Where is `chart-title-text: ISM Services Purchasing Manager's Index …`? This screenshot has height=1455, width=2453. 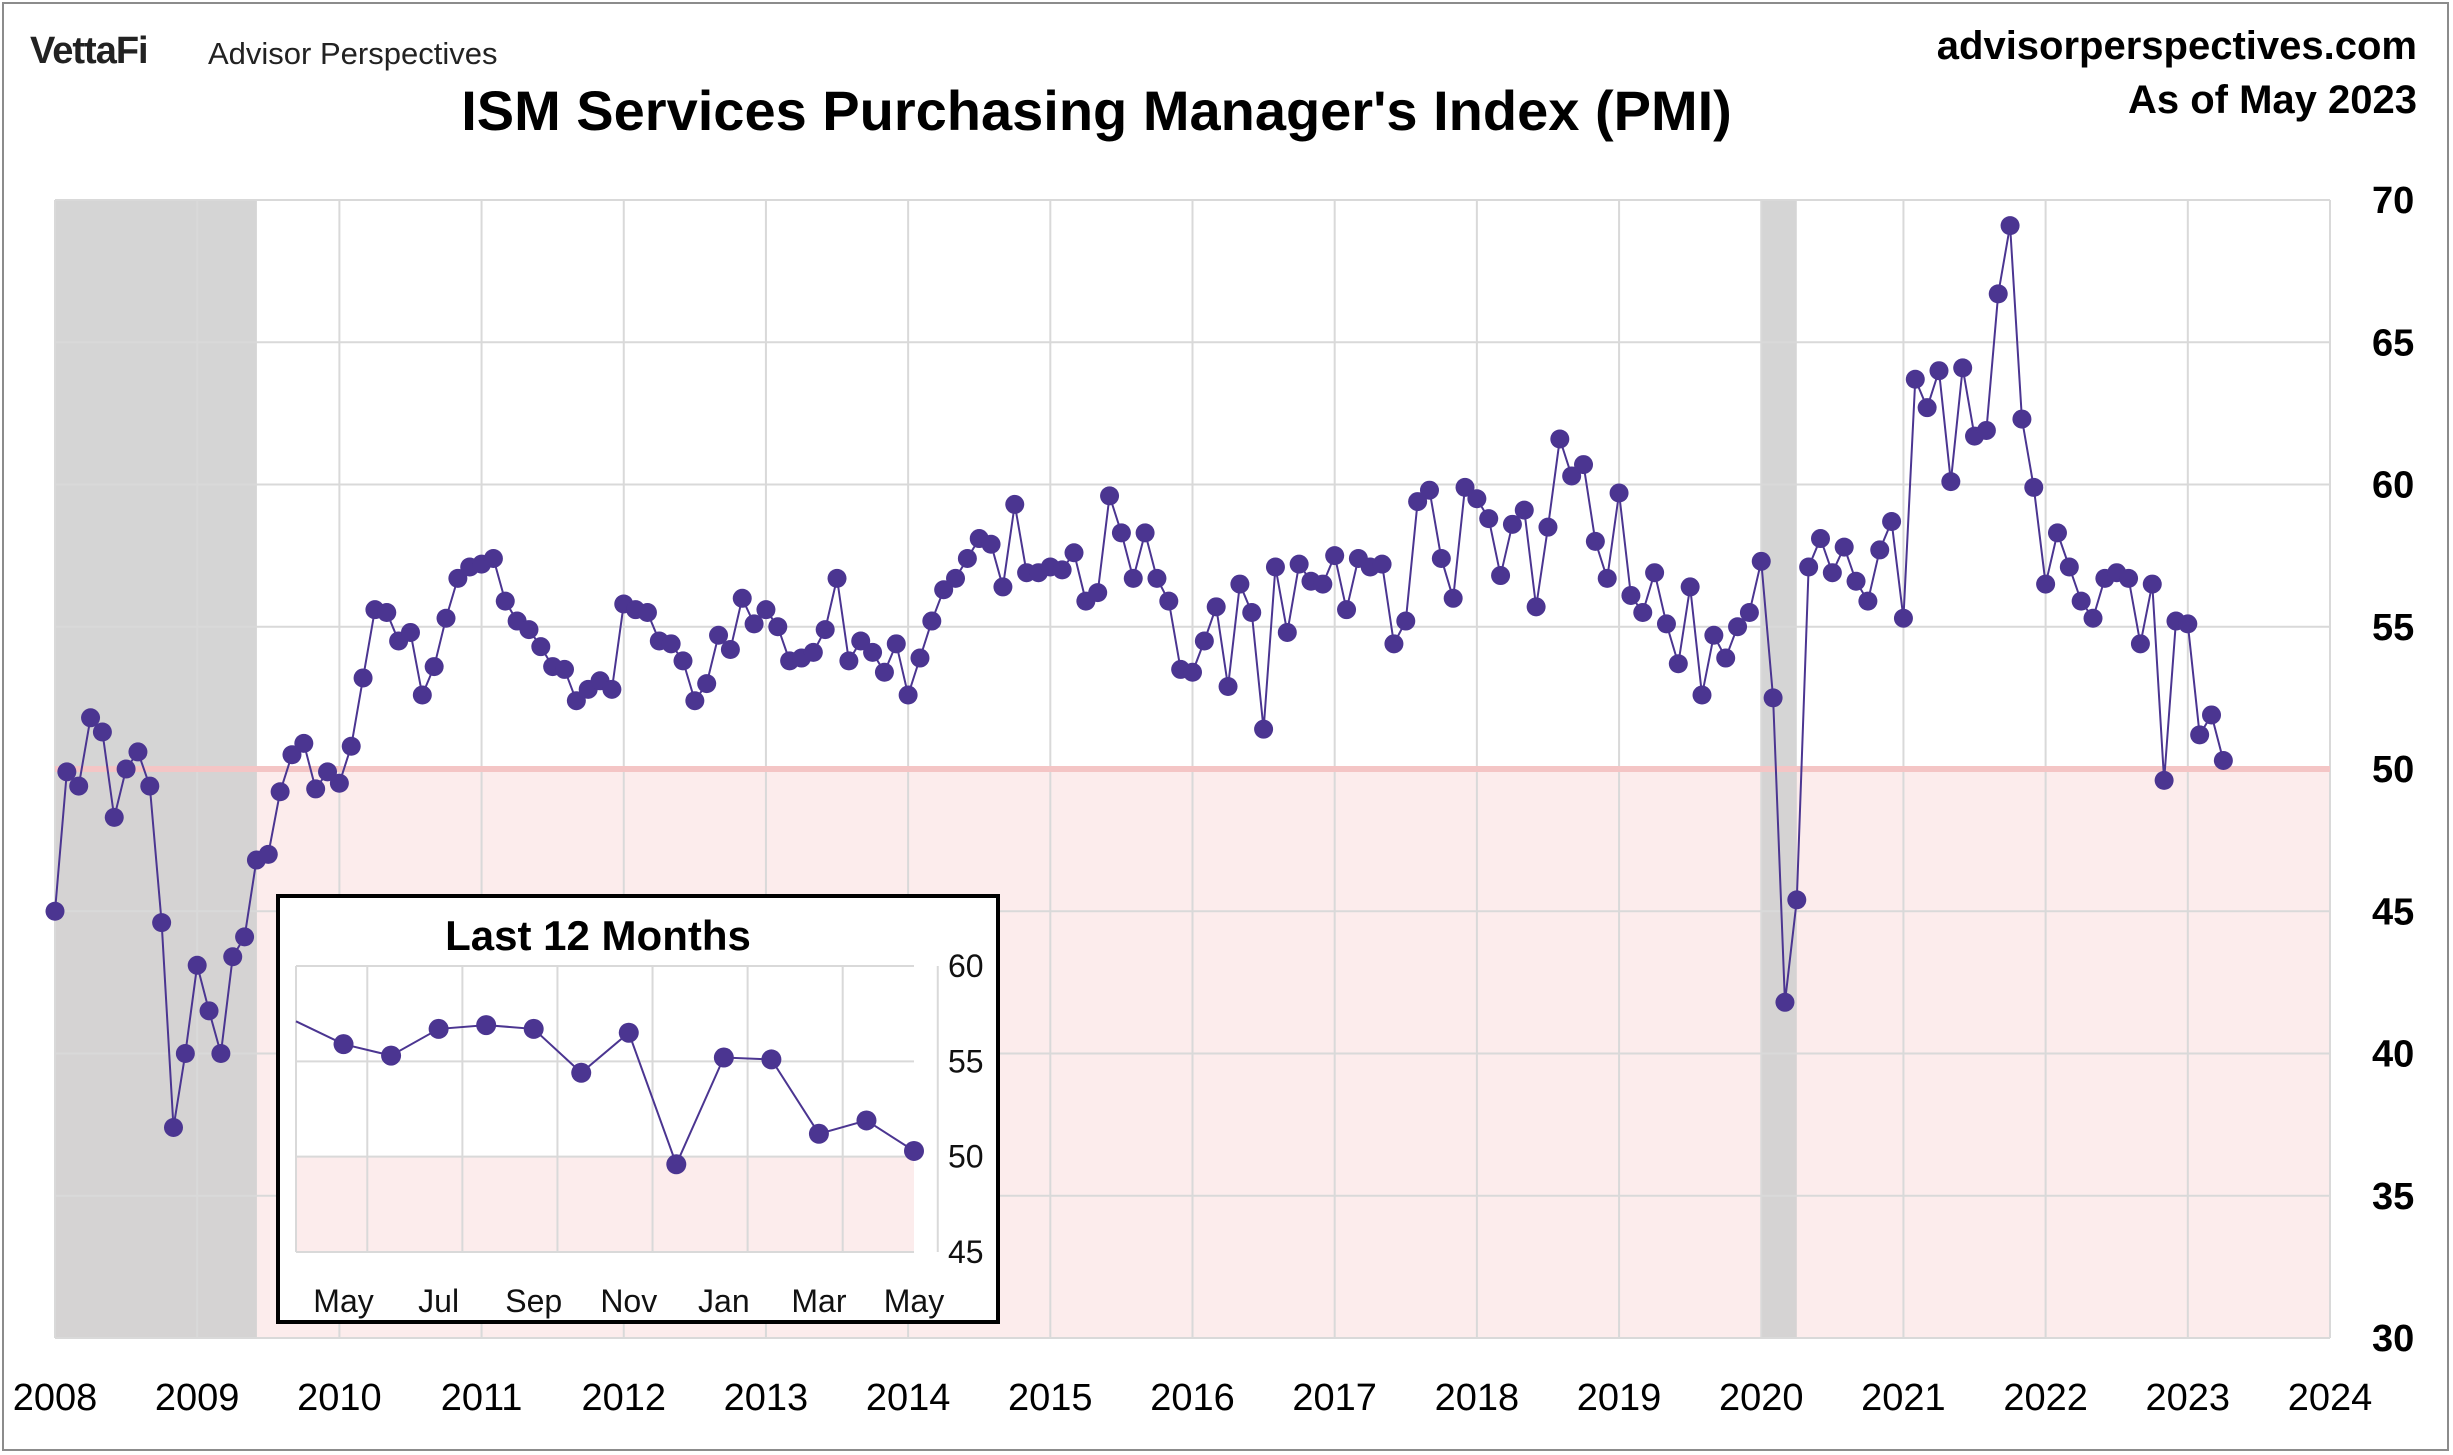 chart-title-text: ISM Services Purchasing Manager's Index … is located at coordinates (1096, 110).